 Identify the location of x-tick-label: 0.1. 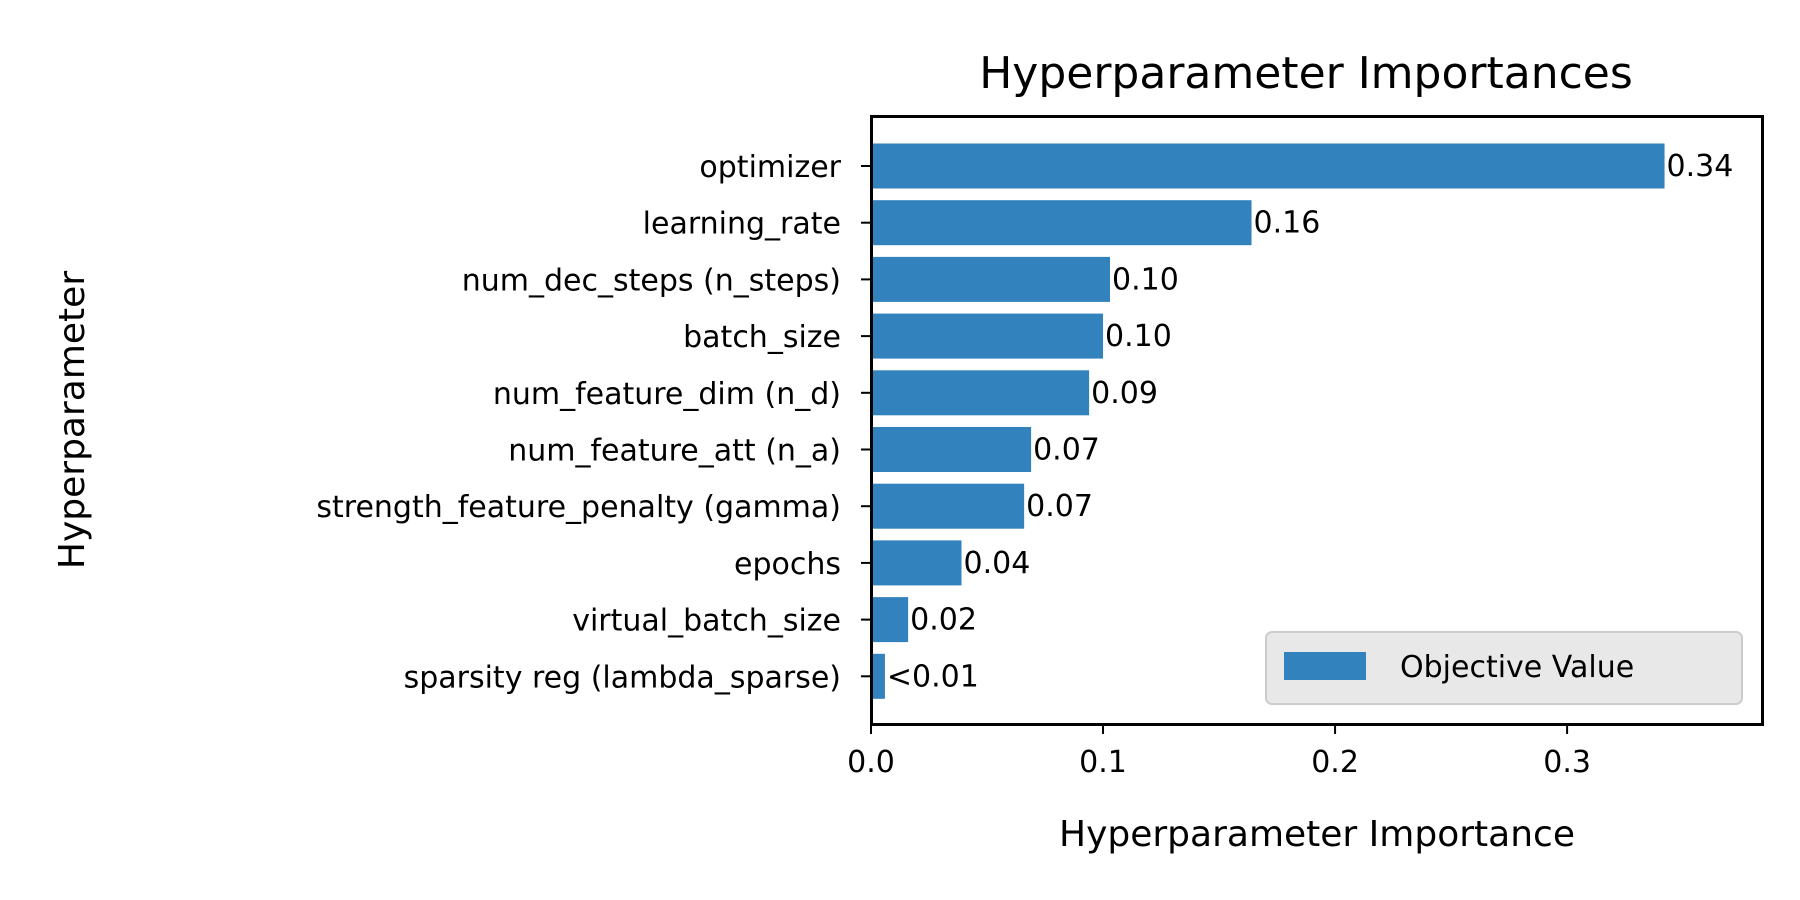
(1103, 762).